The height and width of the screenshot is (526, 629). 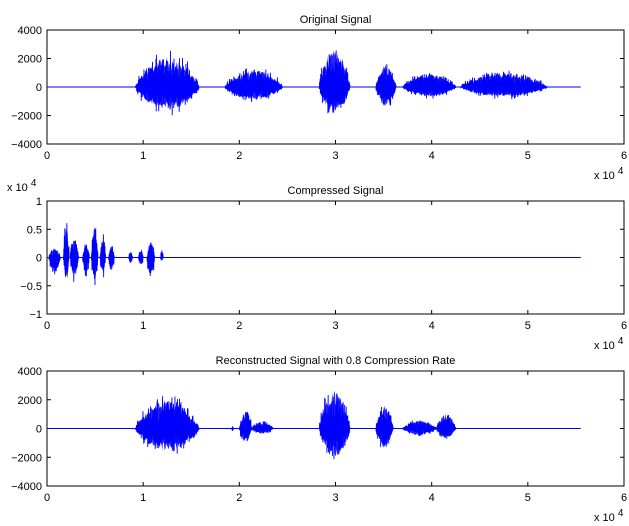 I want to click on y-tick-label: −0.5, so click(x=31, y=287).